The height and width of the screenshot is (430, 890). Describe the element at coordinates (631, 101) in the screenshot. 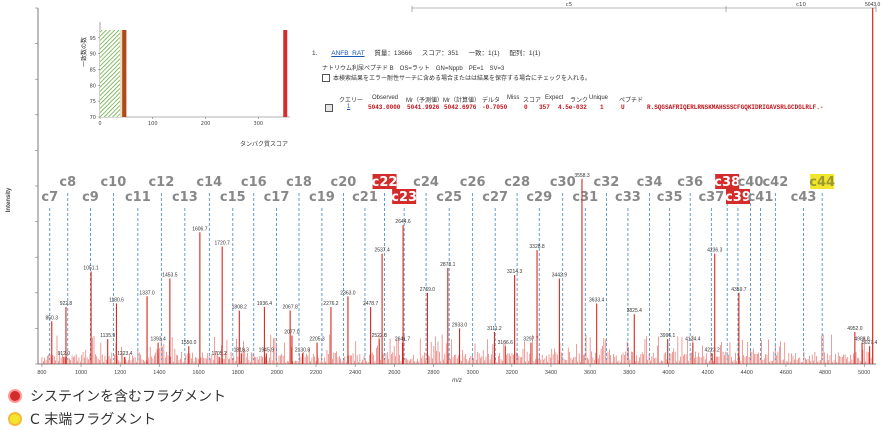

I see `col-peptide: ペプチド` at that location.